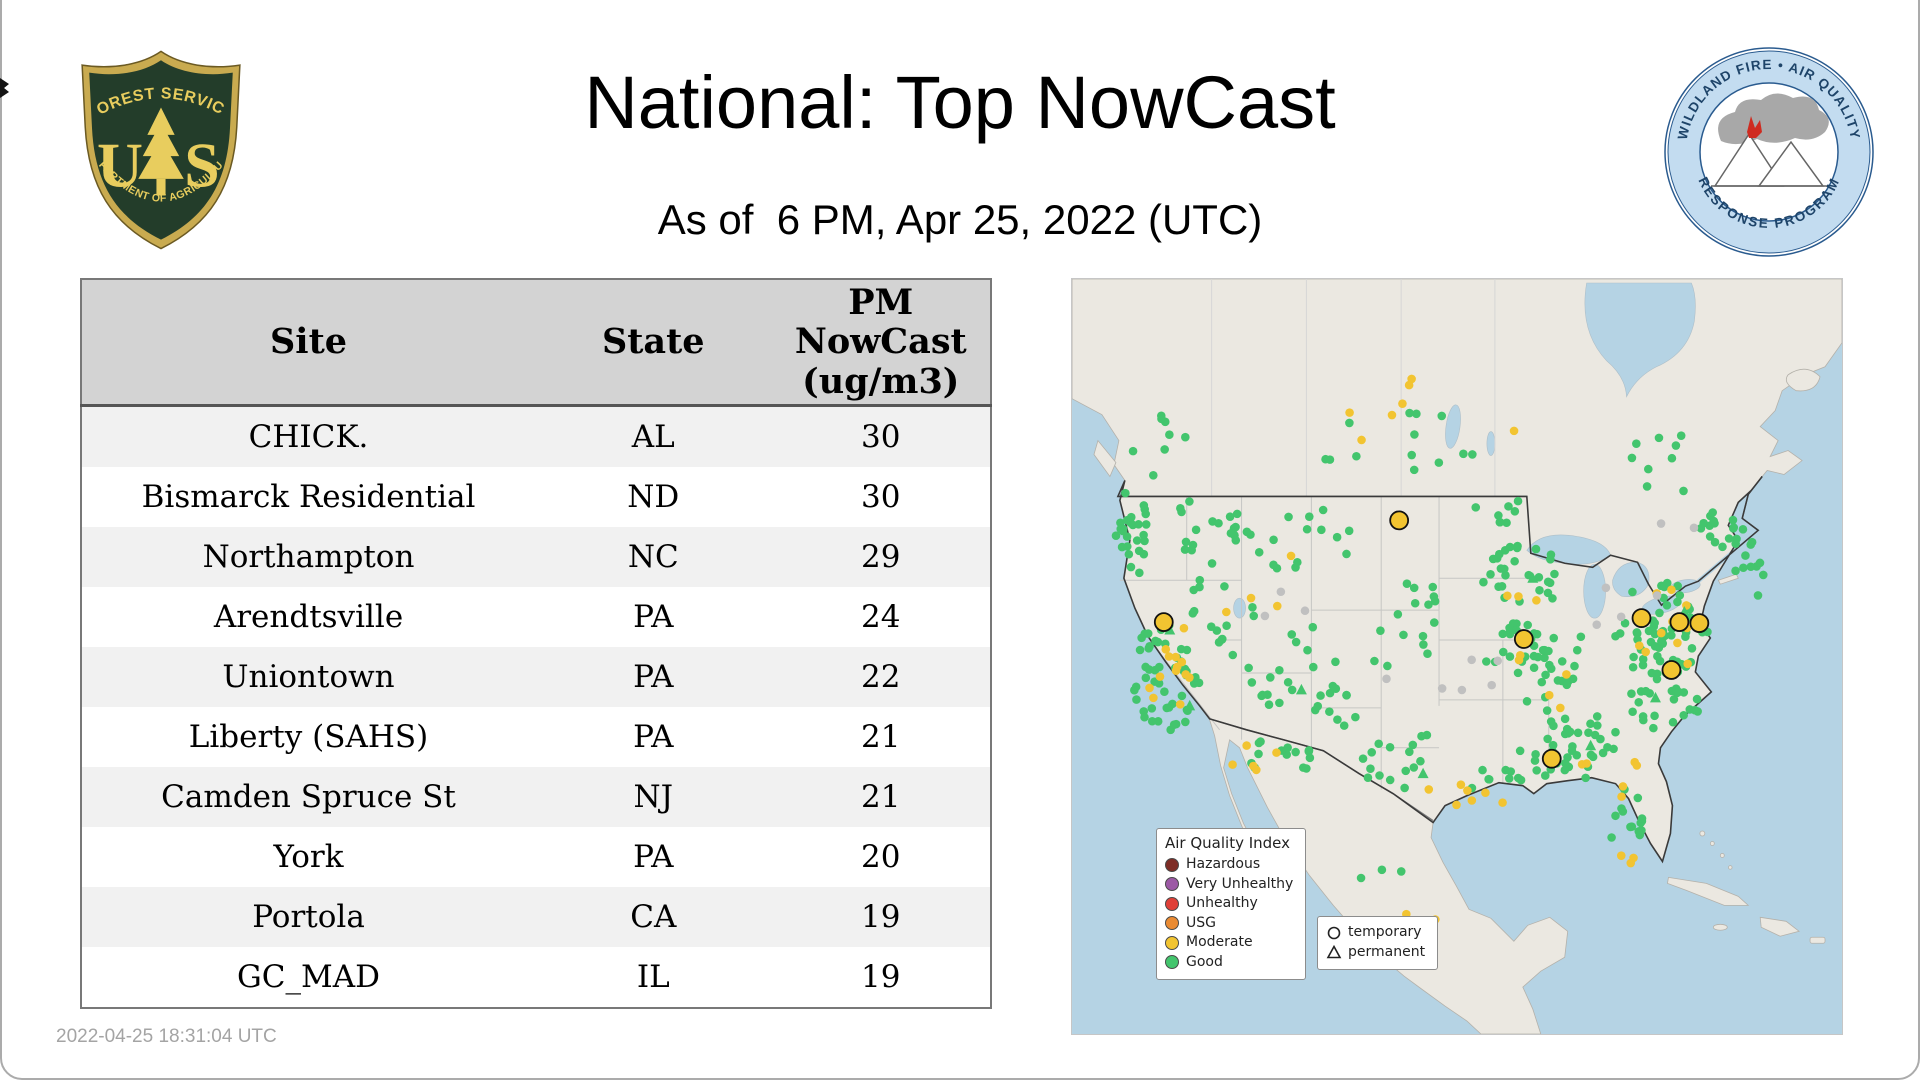  What do you see at coordinates (960, 219) in the screenshot?
I see `page-subtitle: As of 6 PM, Apr 25, 2022 (UTC)` at bounding box center [960, 219].